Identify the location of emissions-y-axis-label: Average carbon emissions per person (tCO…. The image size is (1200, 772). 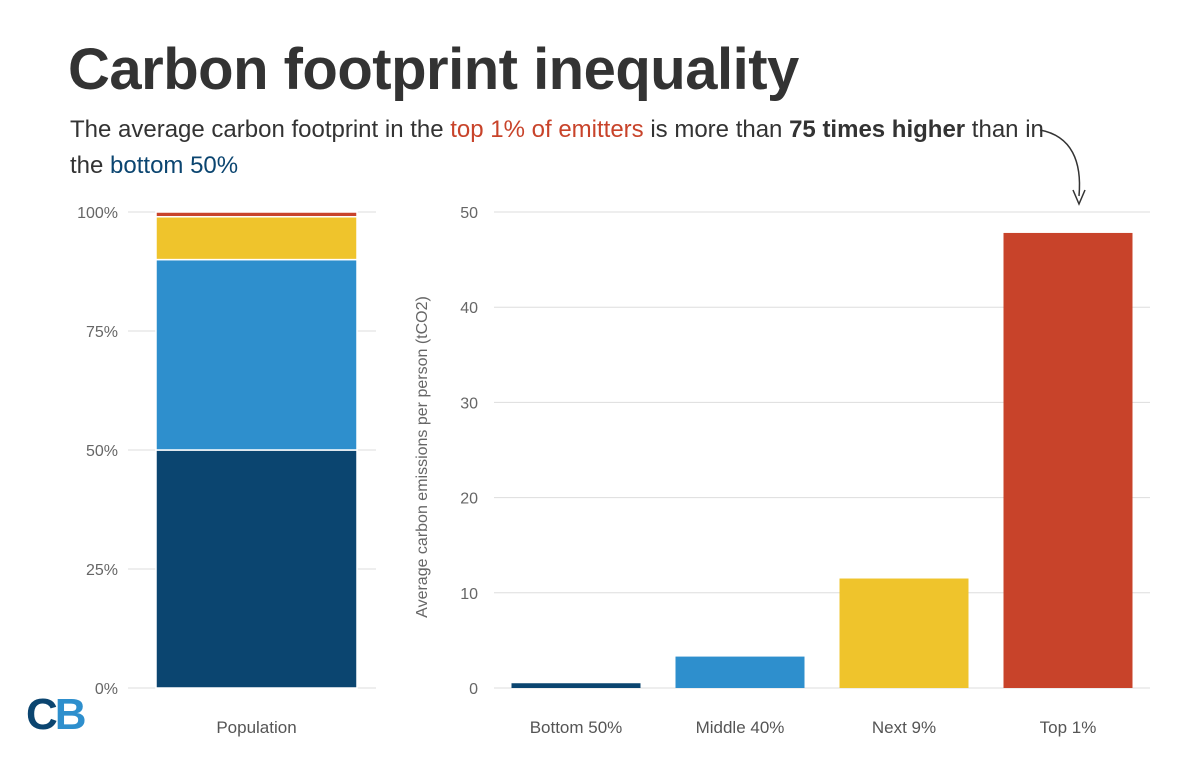
(422, 457).